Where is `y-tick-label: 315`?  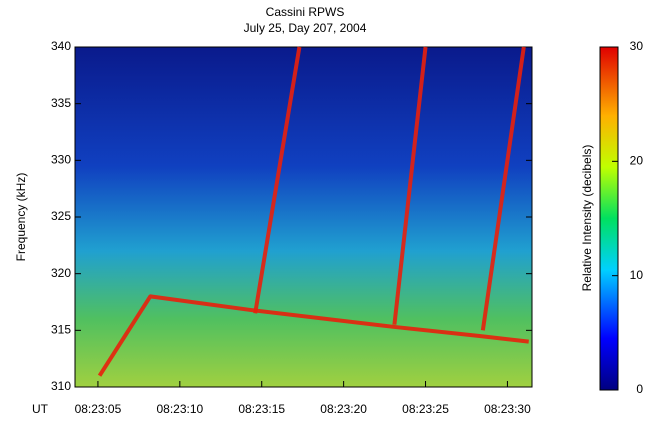 y-tick-label: 315 is located at coordinates (61, 330).